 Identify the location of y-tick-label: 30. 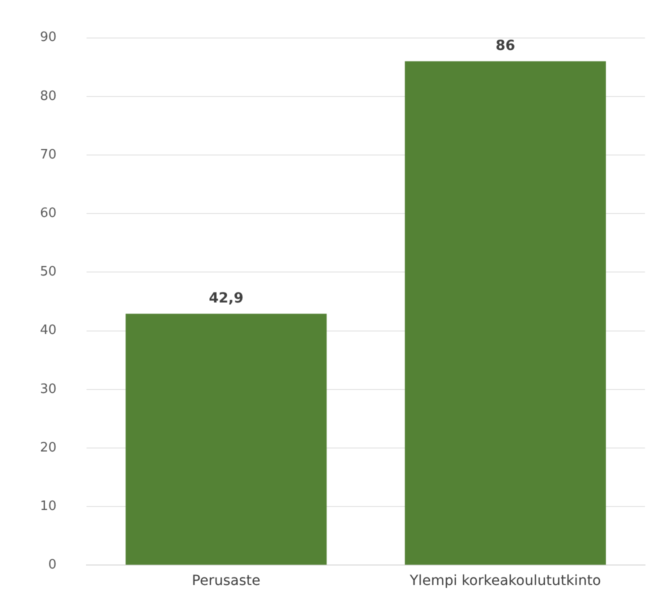
(48, 389).